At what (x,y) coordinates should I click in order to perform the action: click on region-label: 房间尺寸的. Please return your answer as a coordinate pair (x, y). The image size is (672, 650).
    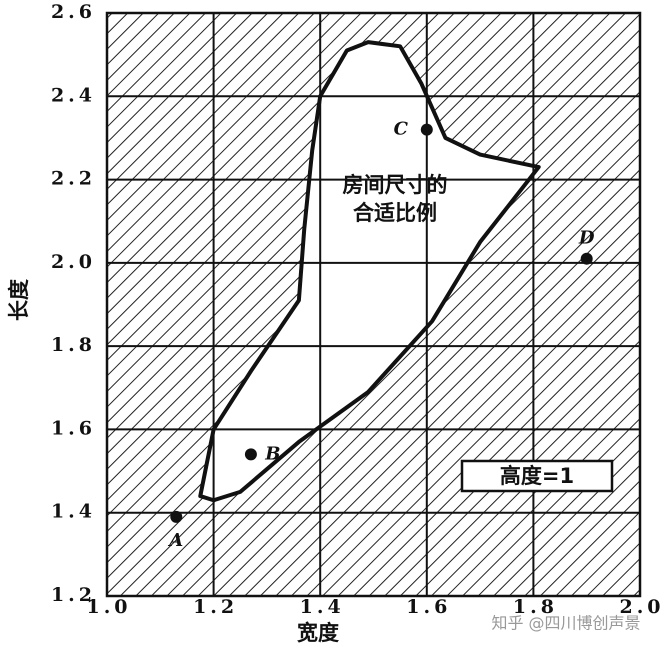
    Looking at the image, I should click on (395, 185).